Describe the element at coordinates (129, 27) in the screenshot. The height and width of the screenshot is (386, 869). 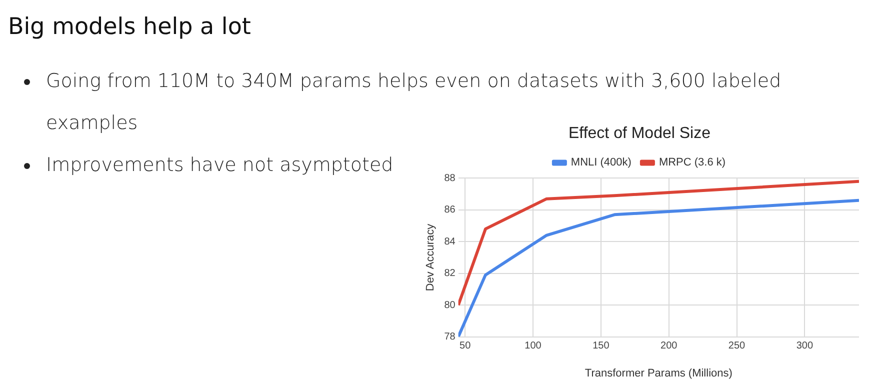
I see `text: Big models help a lot` at that location.